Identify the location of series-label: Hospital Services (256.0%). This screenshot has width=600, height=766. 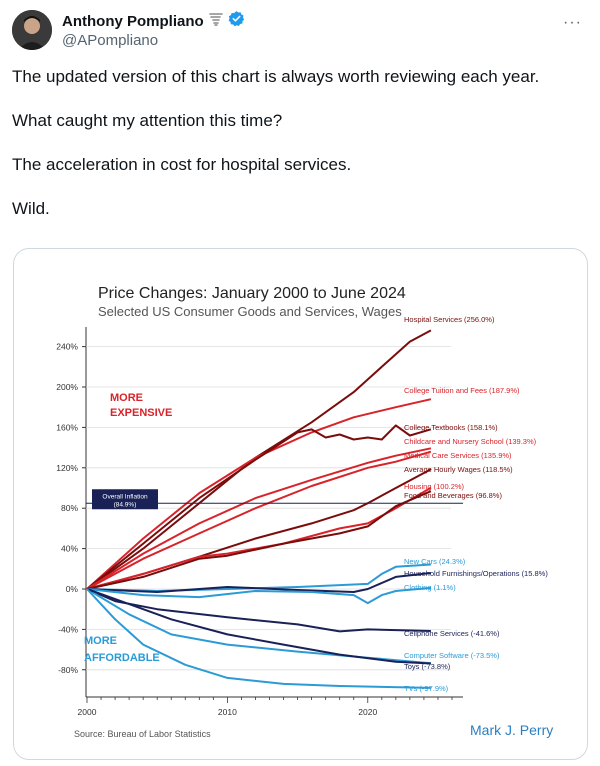
(449, 319).